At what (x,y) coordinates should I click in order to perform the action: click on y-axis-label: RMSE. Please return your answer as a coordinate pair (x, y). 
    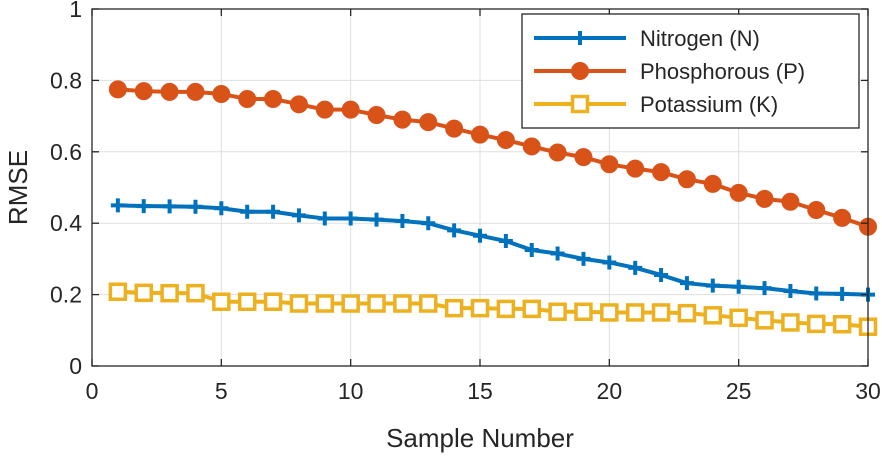
    Looking at the image, I should click on (18, 187).